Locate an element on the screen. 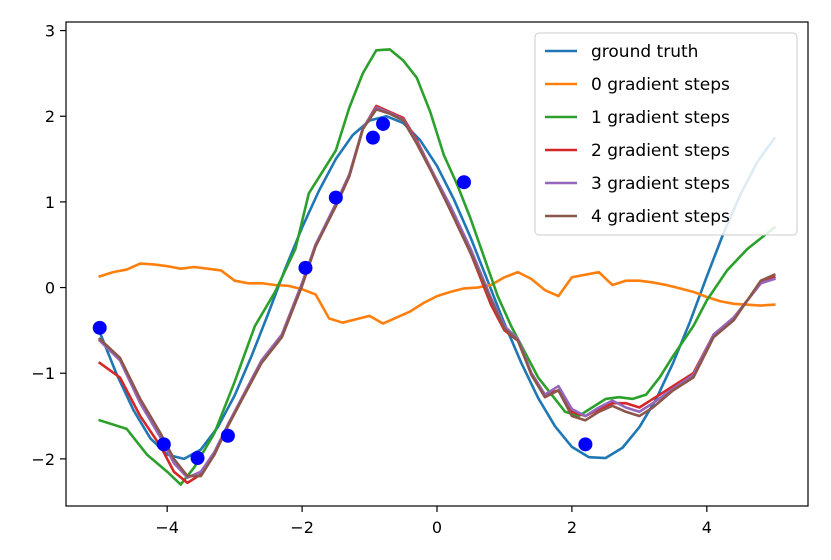 This screenshot has width=831, height=560. y-tick-label: 0 is located at coordinates (50, 288).